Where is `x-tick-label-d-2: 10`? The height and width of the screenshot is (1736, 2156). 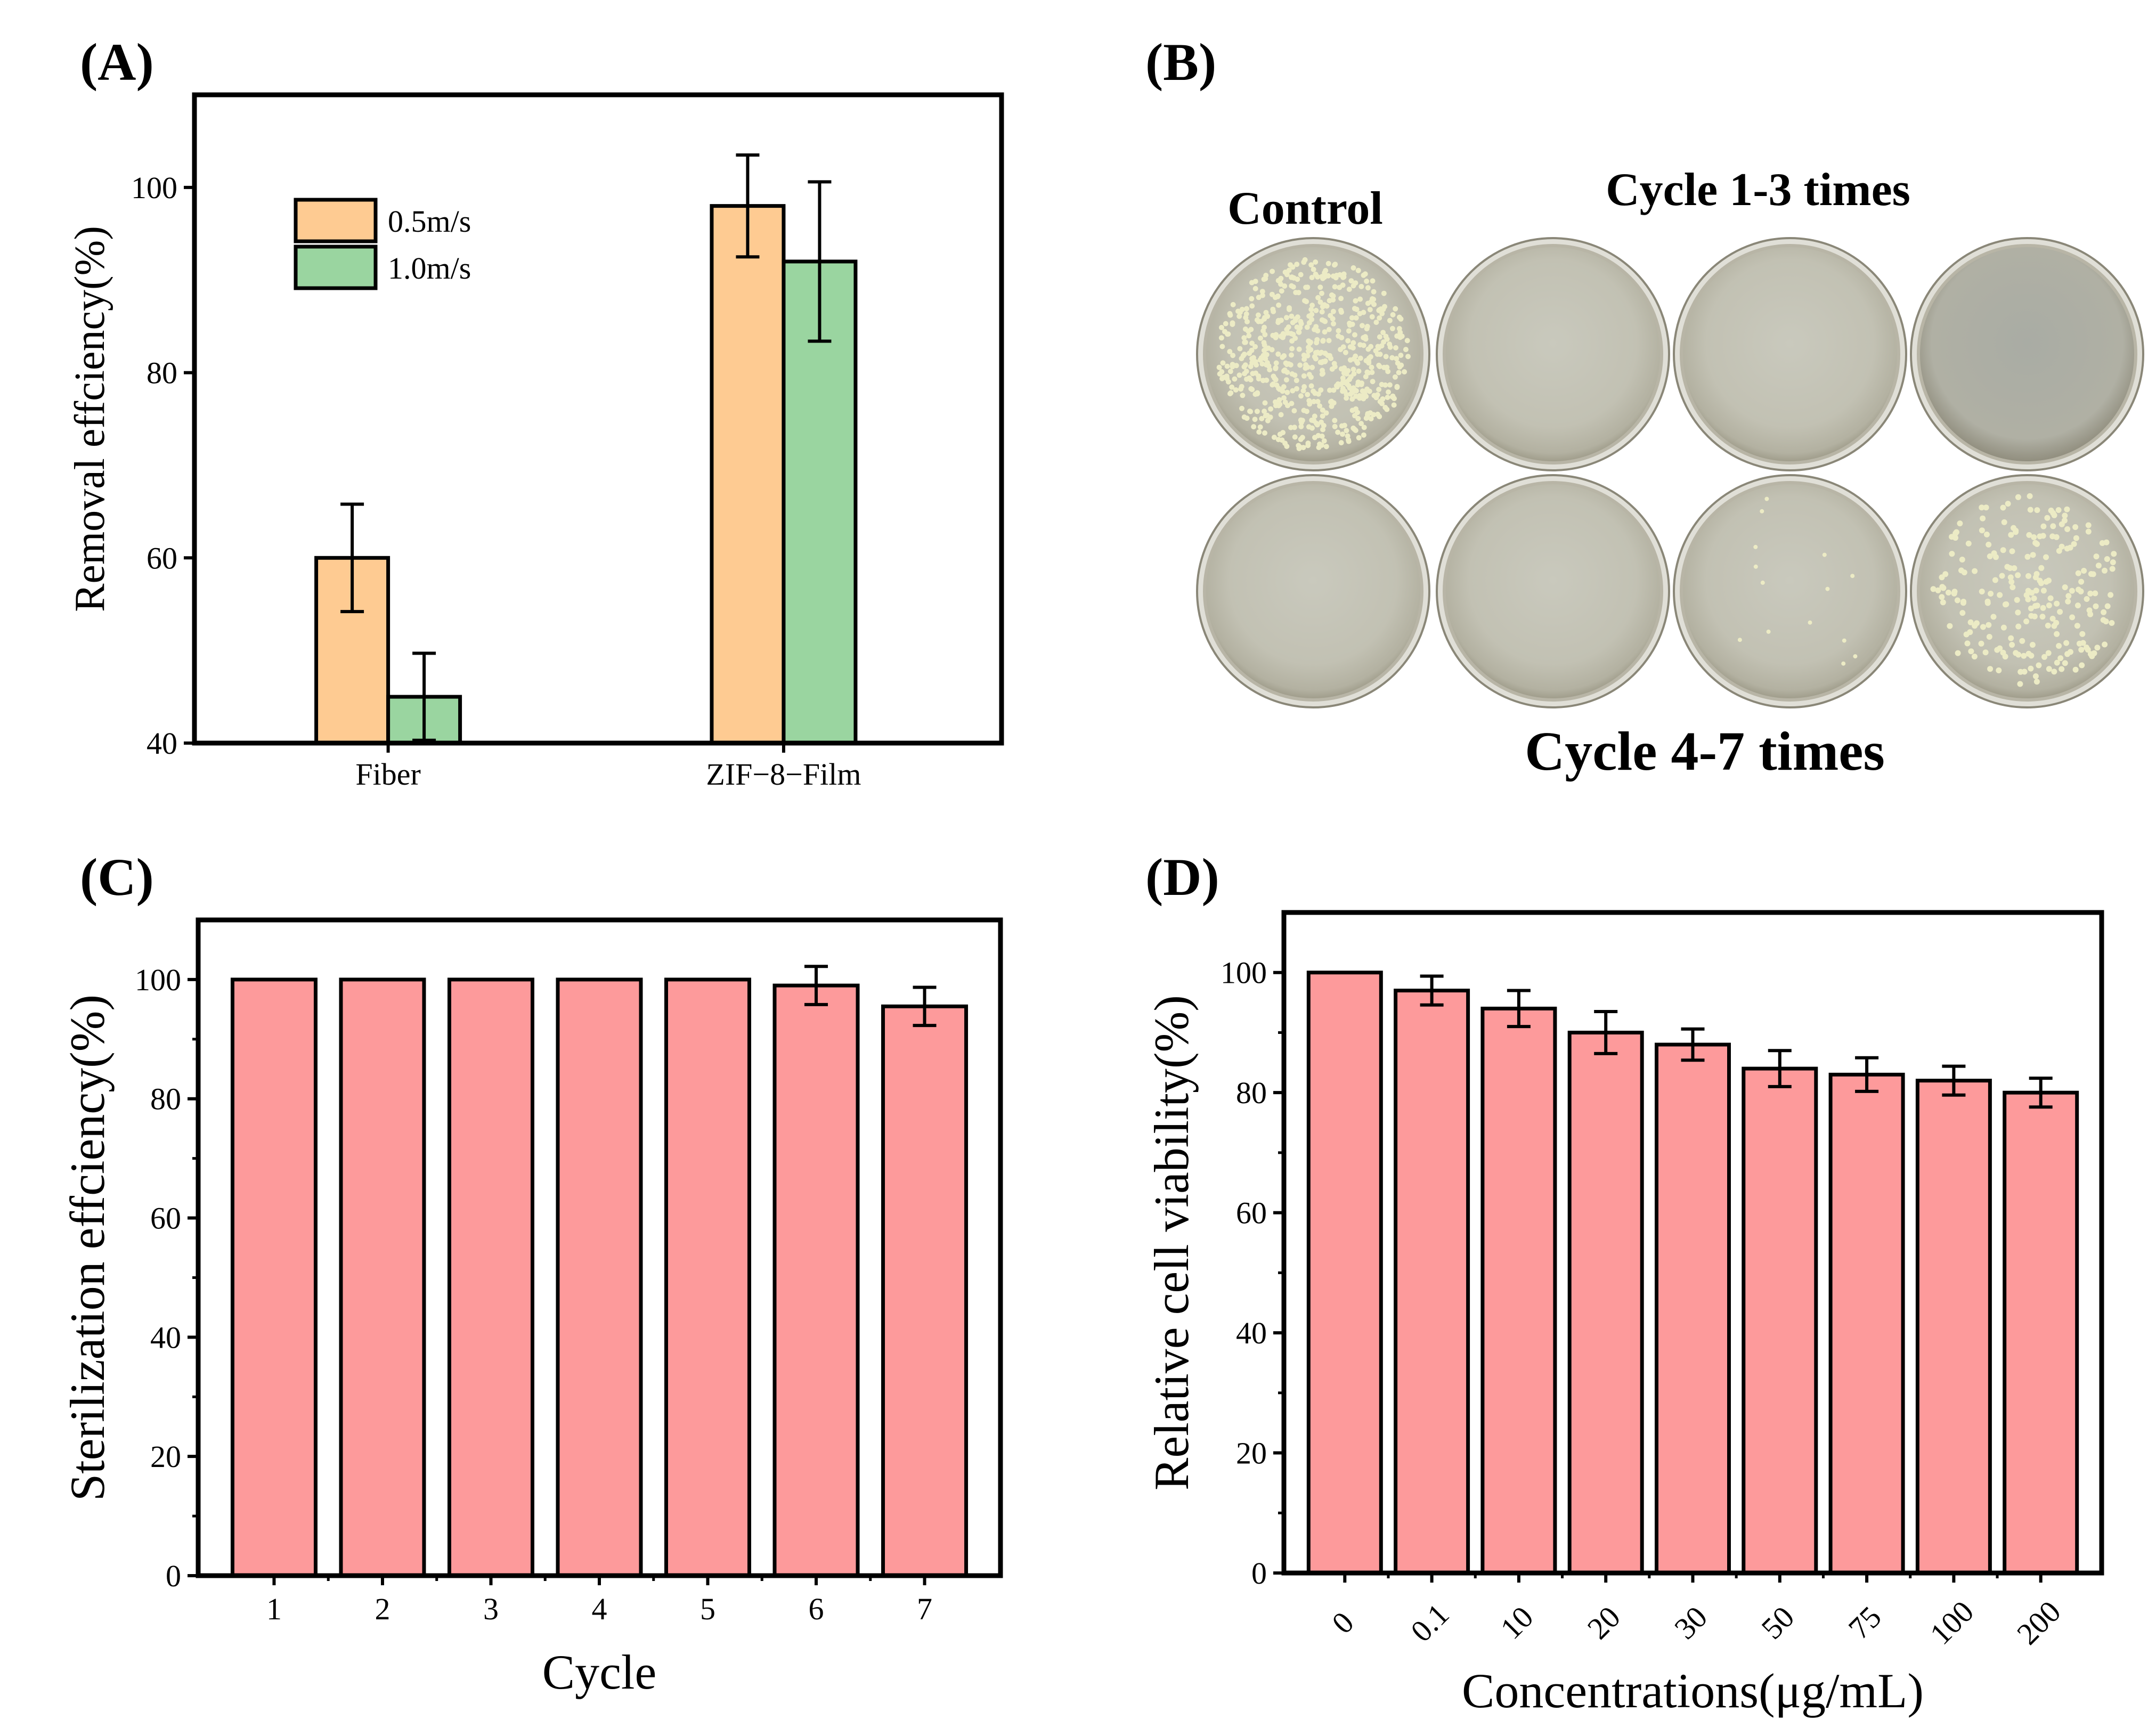
x-tick-label-d-2: 10 is located at coordinates (1517, 1623).